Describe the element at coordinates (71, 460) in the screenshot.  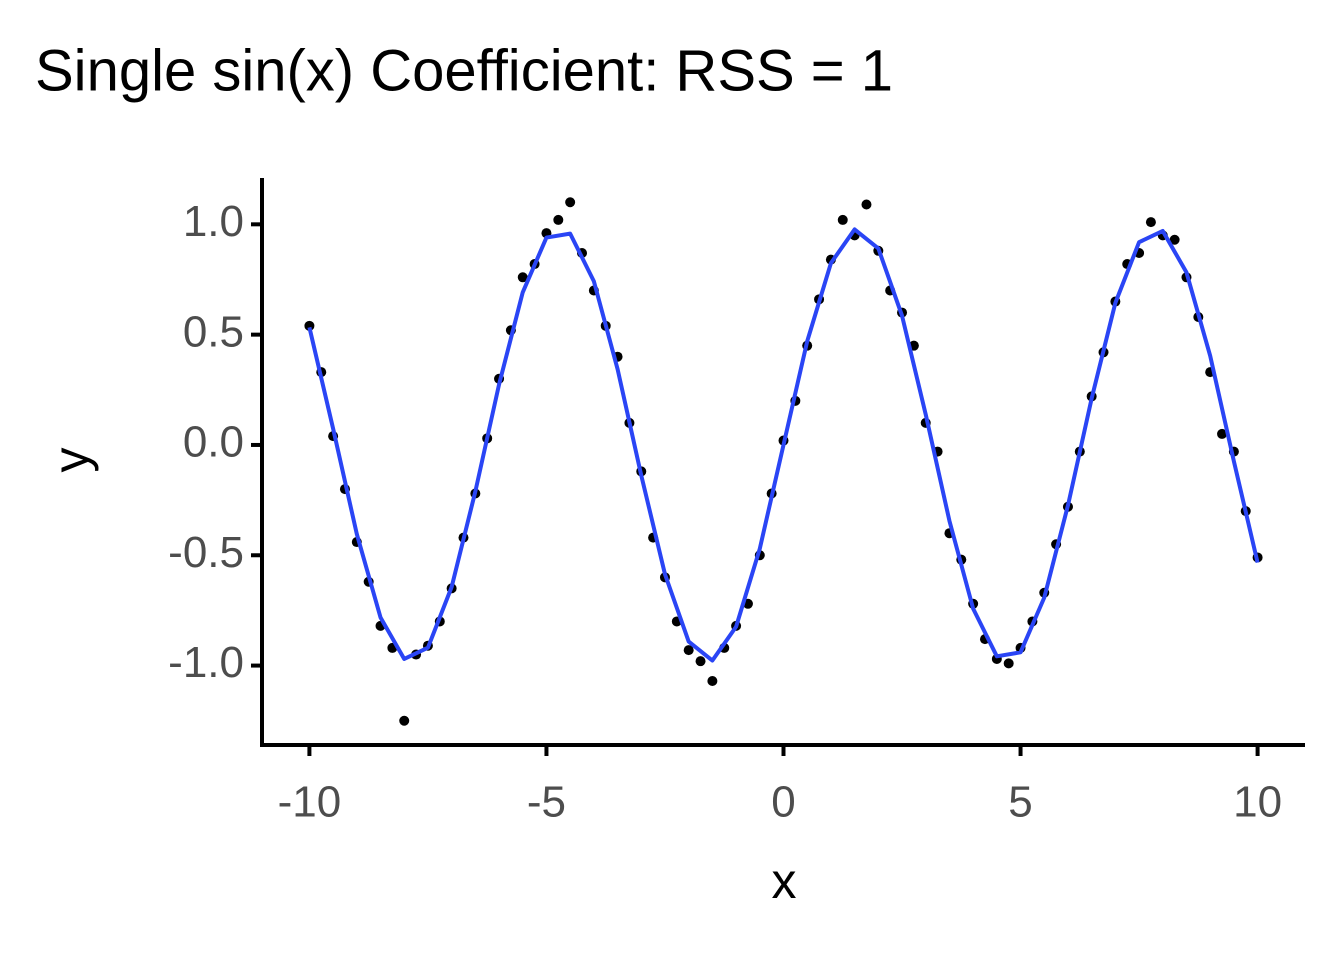
I see `y-axis-title: y` at that location.